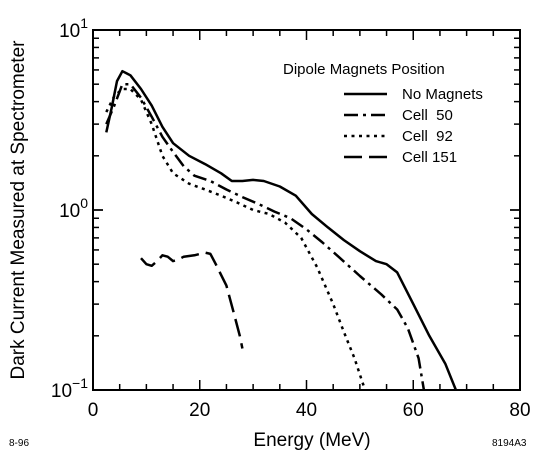  What do you see at coordinates (427, 115) in the screenshot?
I see `legend-label: Cell 50` at bounding box center [427, 115].